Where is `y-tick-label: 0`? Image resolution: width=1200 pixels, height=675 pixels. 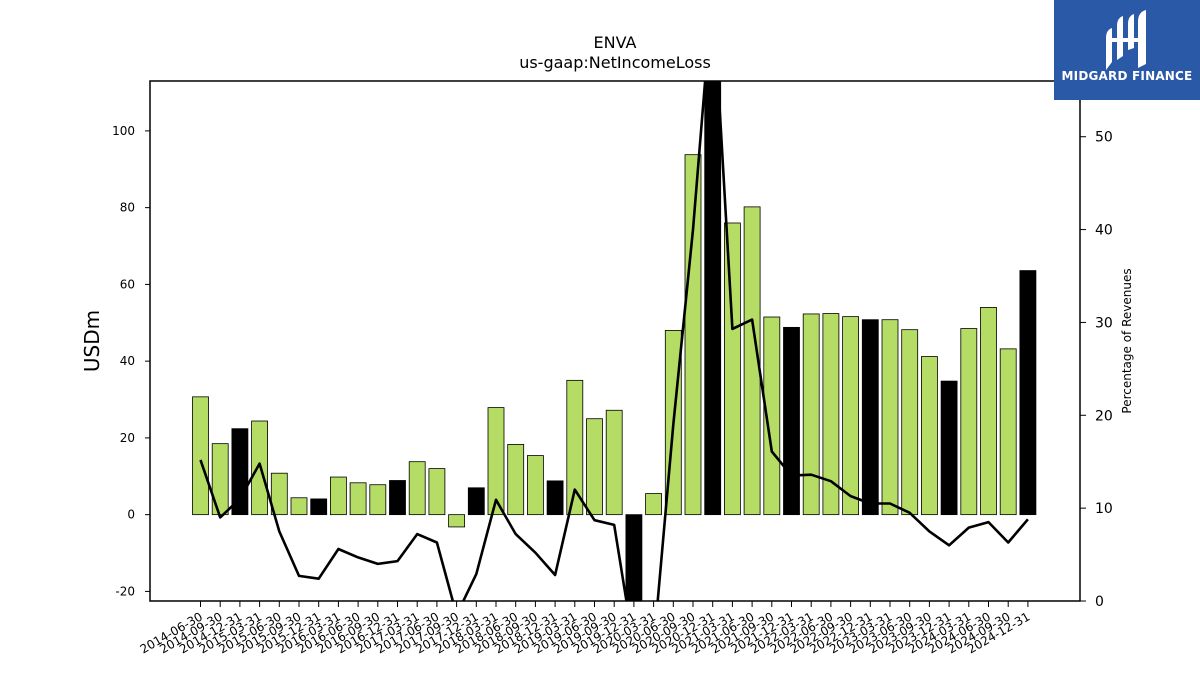
y-tick-label: 0 is located at coordinates (131, 515).